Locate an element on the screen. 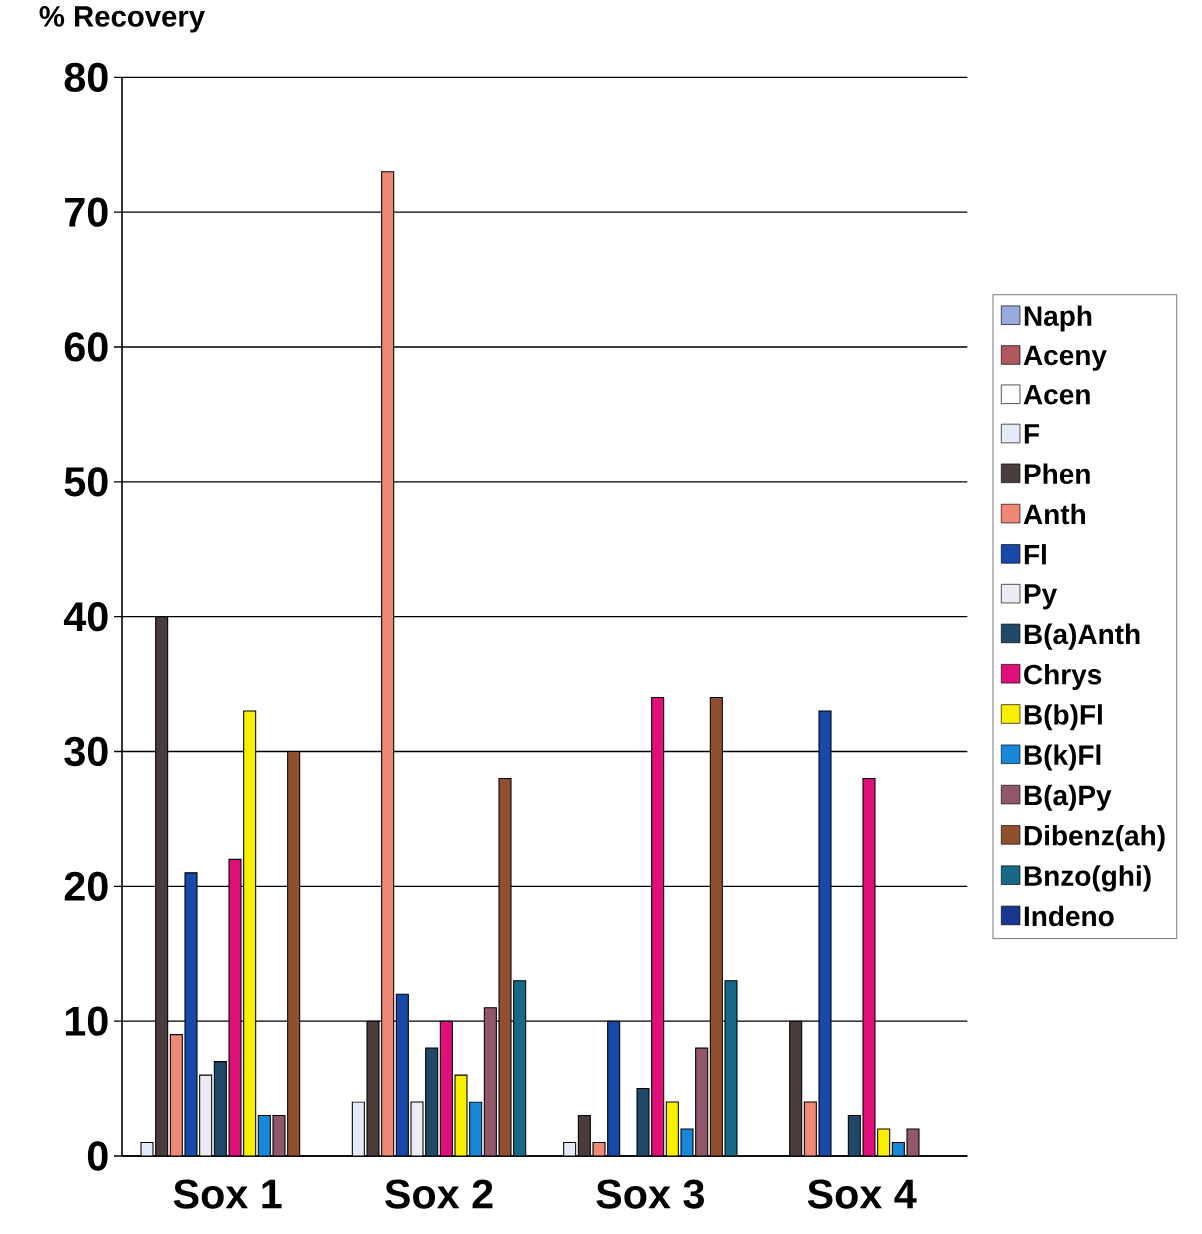 Image resolution: width=1202 pixels, height=1234 pixels. y-tick-label: 70 is located at coordinates (86, 212).